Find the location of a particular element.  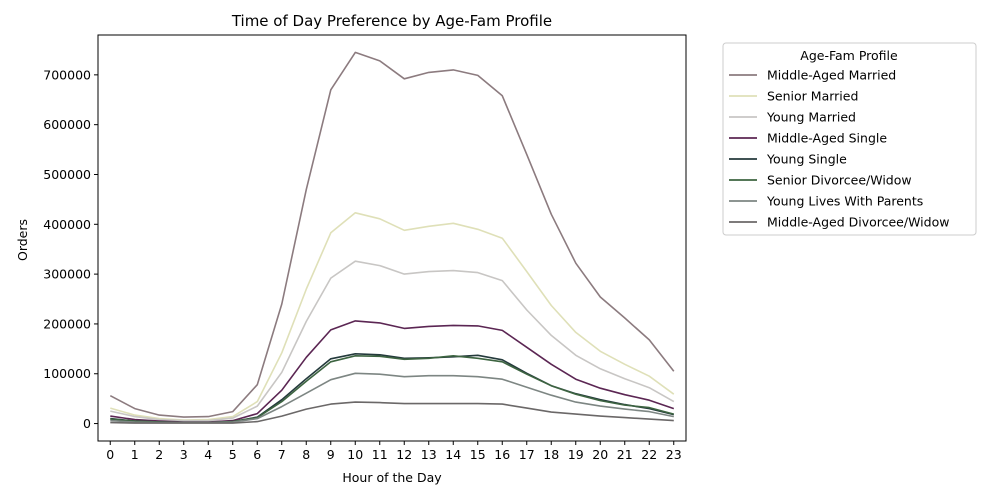

x-tick-label: 4 is located at coordinates (208, 454).